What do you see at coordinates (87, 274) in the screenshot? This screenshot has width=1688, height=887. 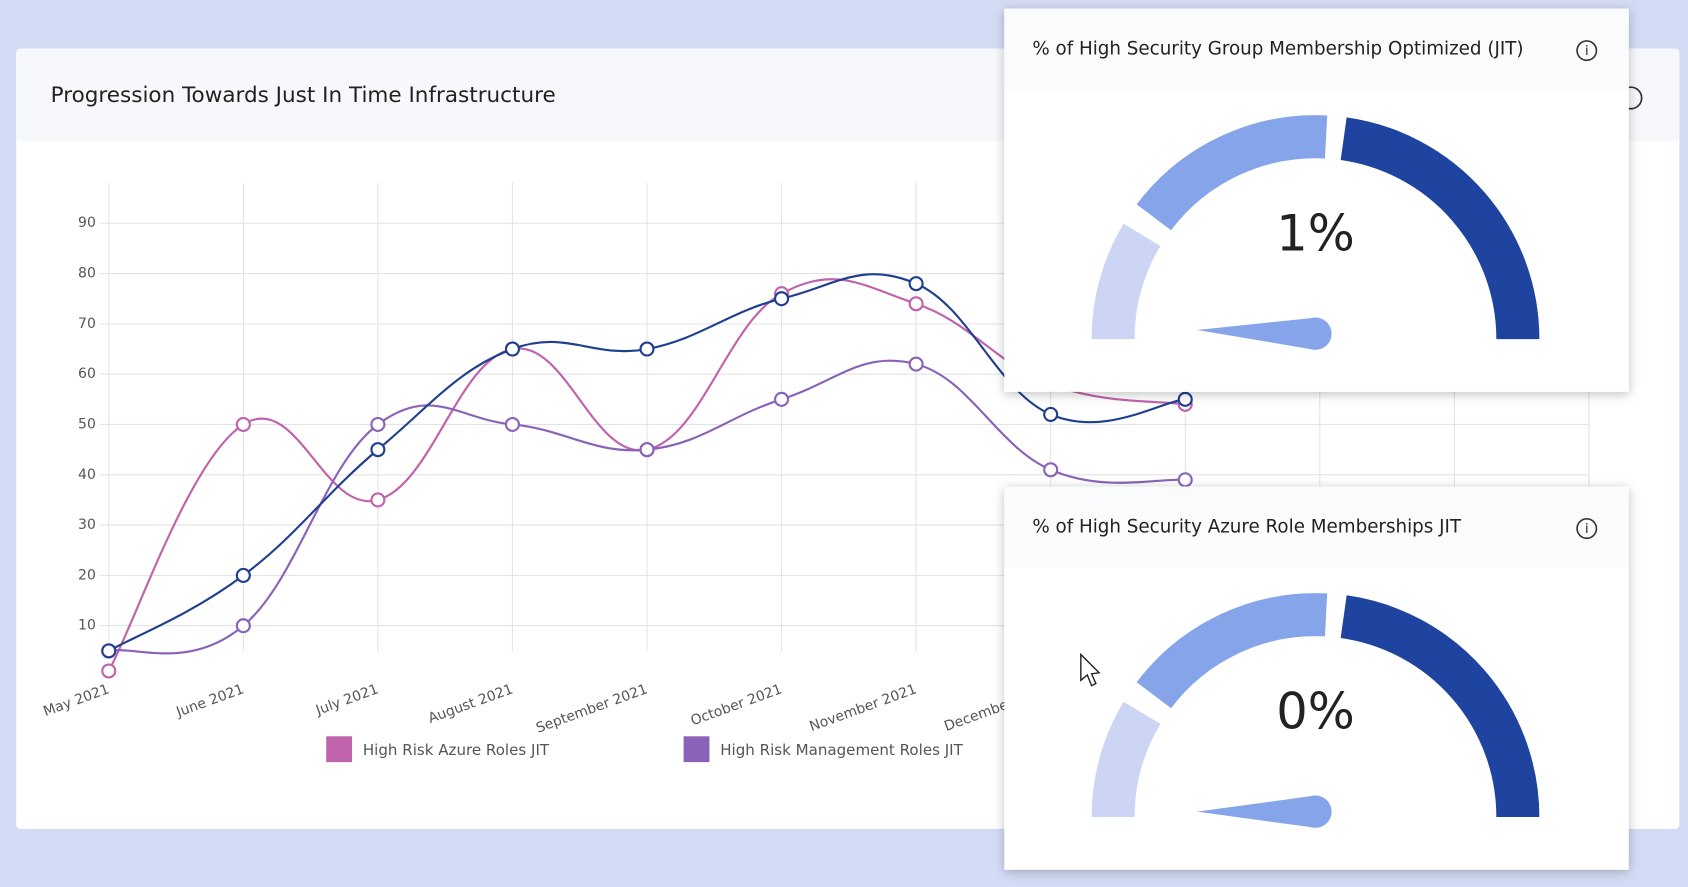 I see `y-tick-label: 80` at bounding box center [87, 274].